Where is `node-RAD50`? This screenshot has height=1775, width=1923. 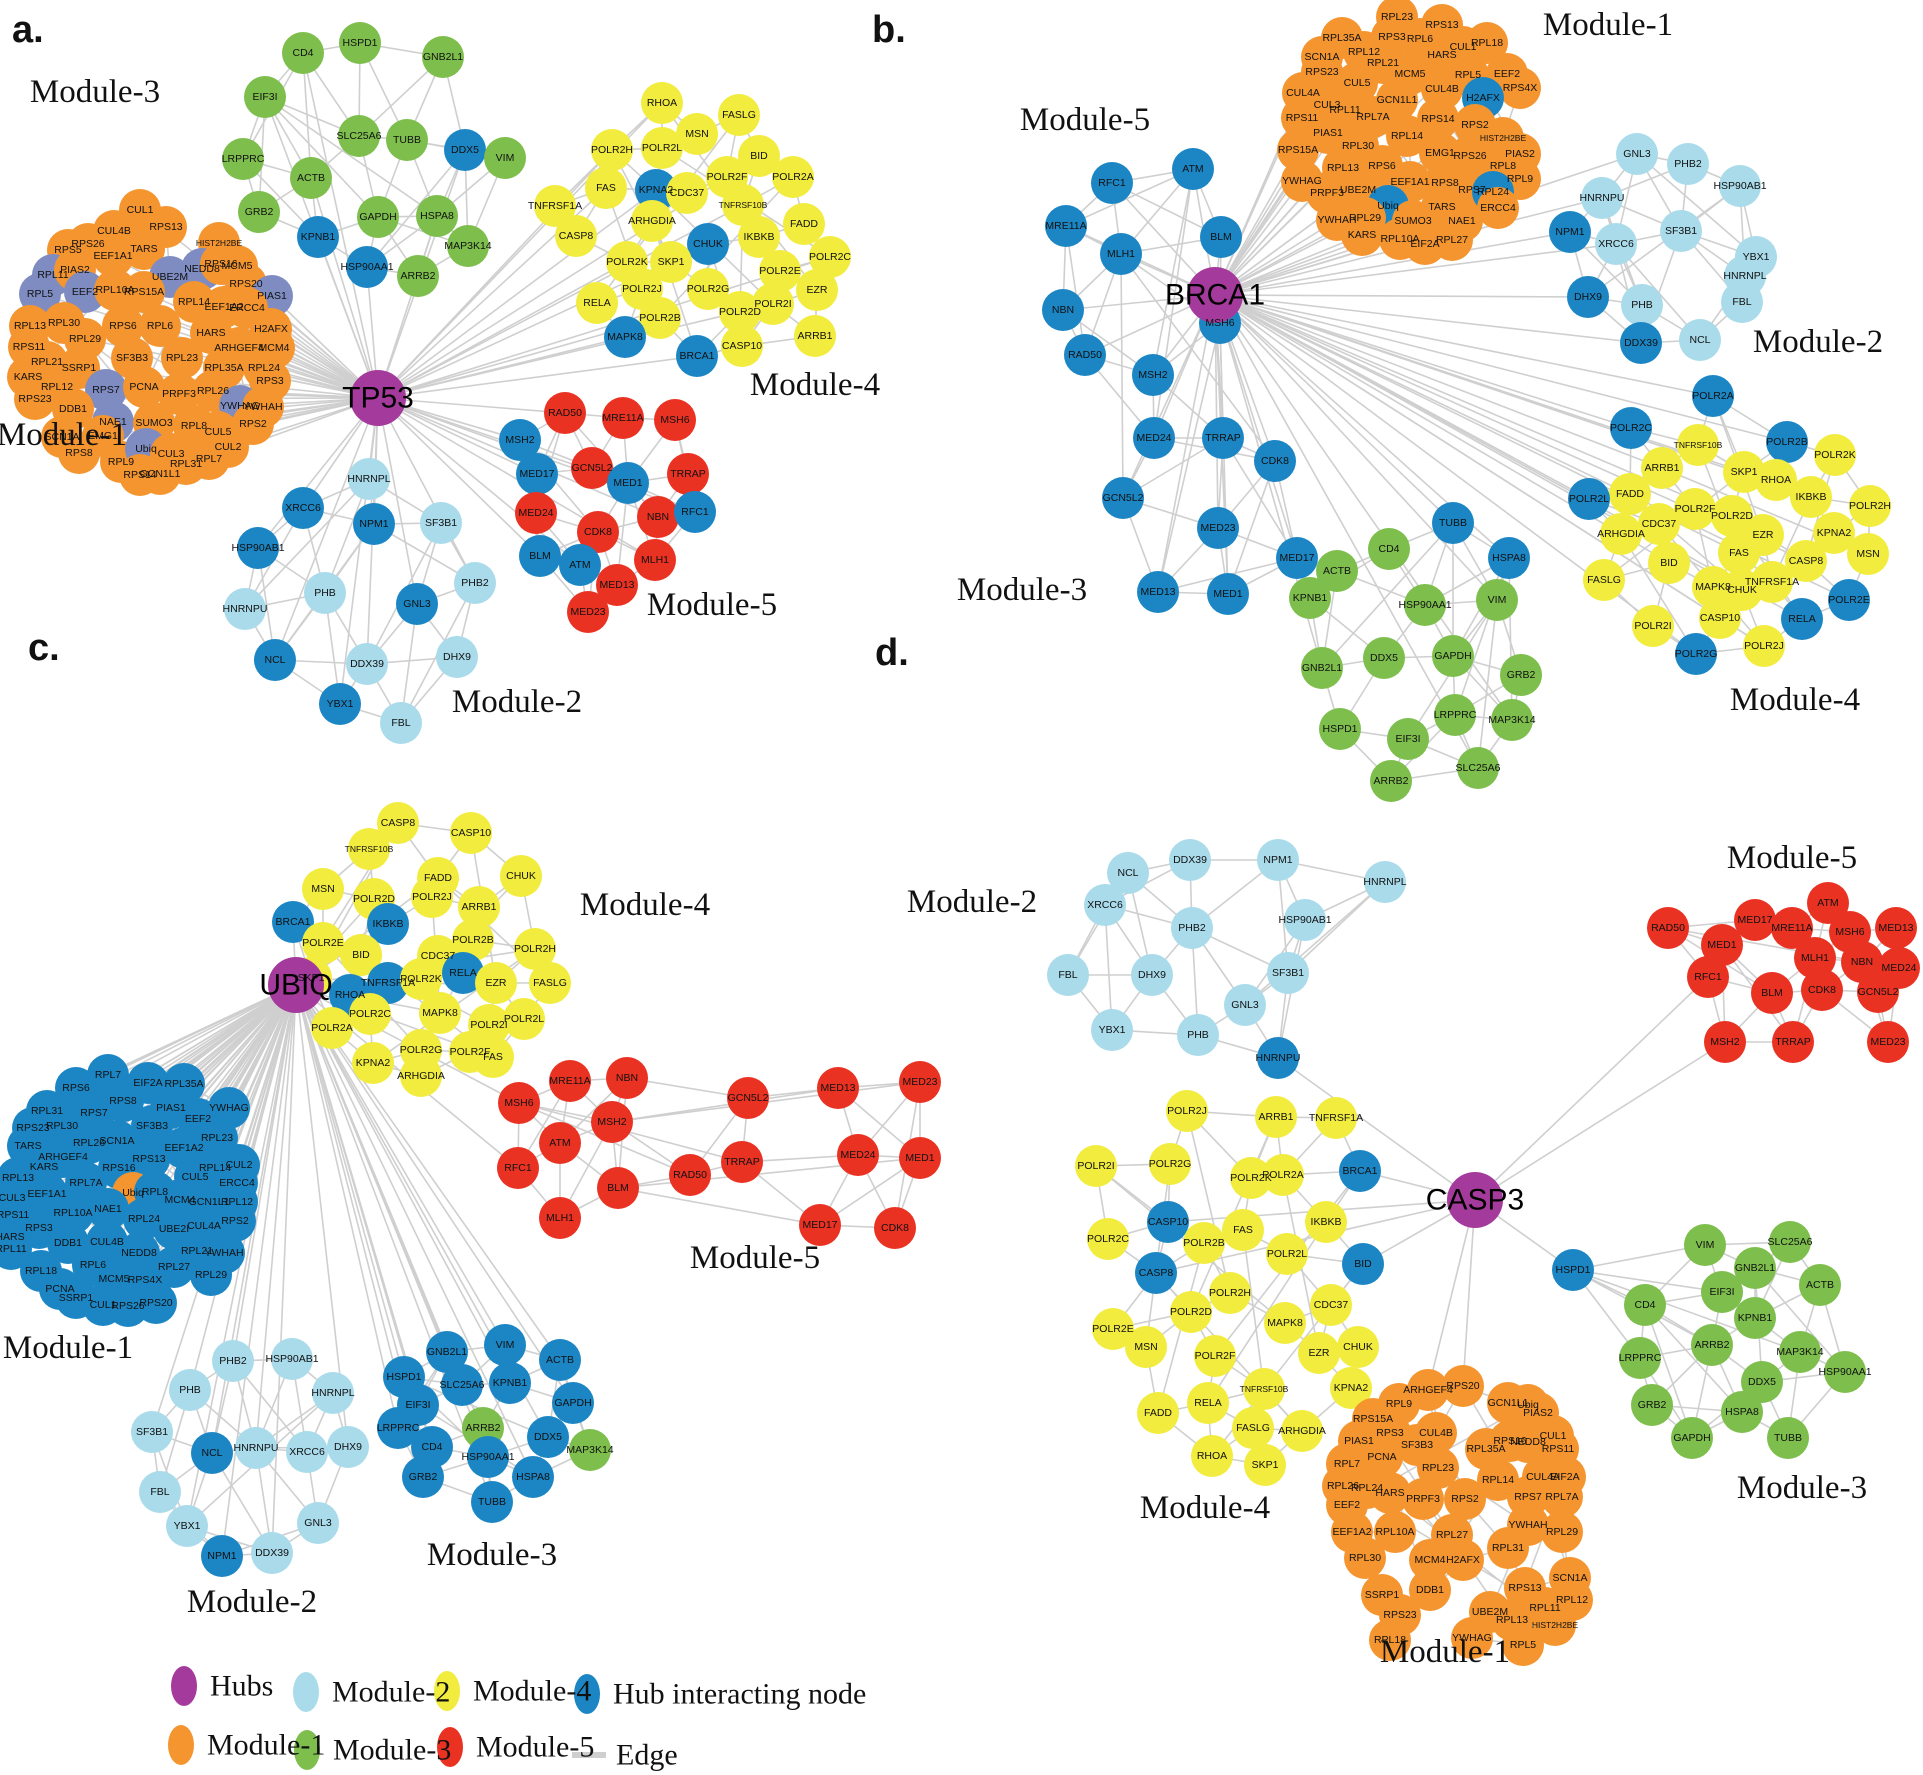
node-RAD50 is located at coordinates (565, 413).